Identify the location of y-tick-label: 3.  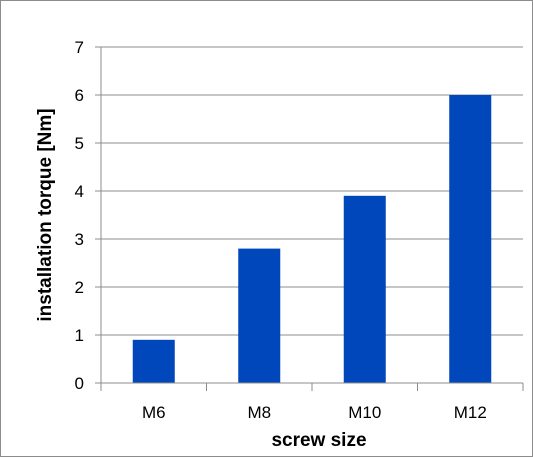
(79, 239).